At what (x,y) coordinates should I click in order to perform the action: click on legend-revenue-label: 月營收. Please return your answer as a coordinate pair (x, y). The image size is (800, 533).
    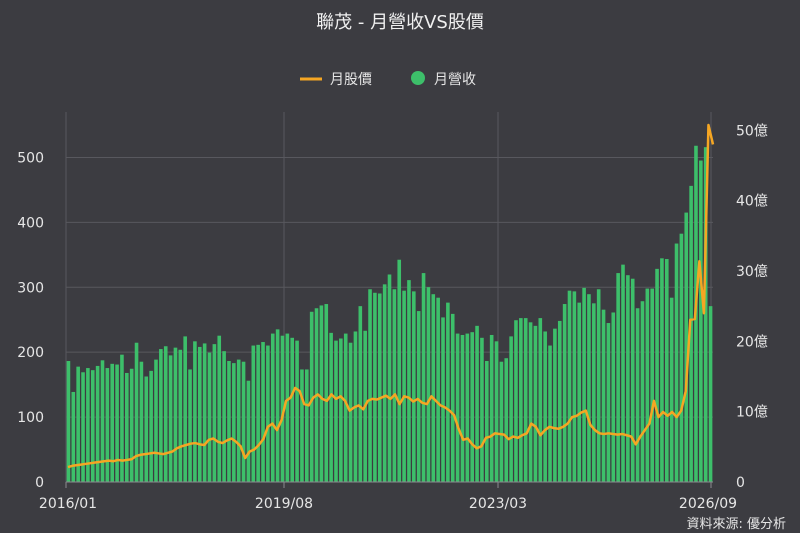
    Looking at the image, I should click on (455, 80).